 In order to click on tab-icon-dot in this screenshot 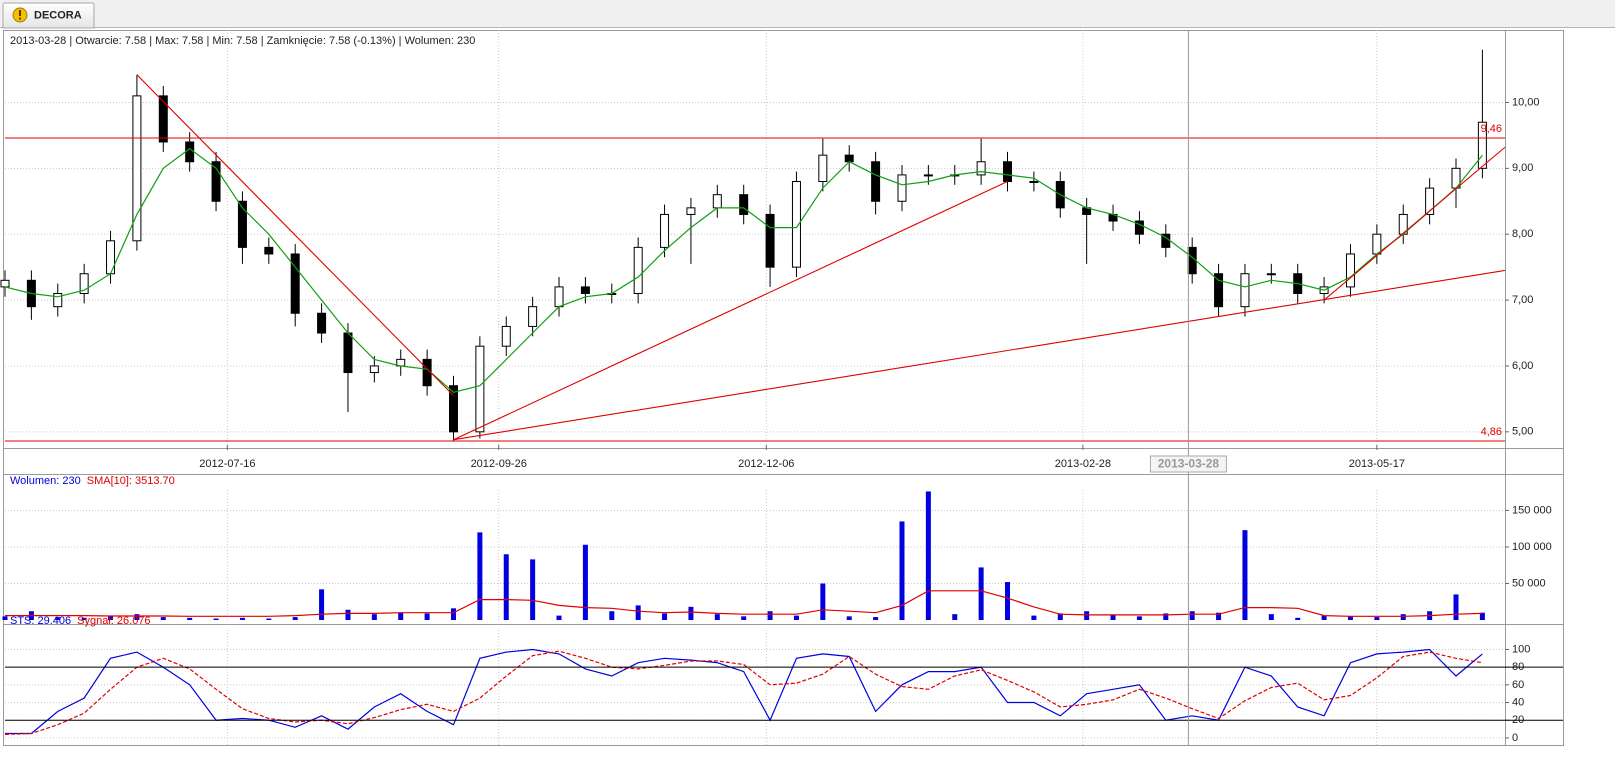, I will do `click(20, 18)`.